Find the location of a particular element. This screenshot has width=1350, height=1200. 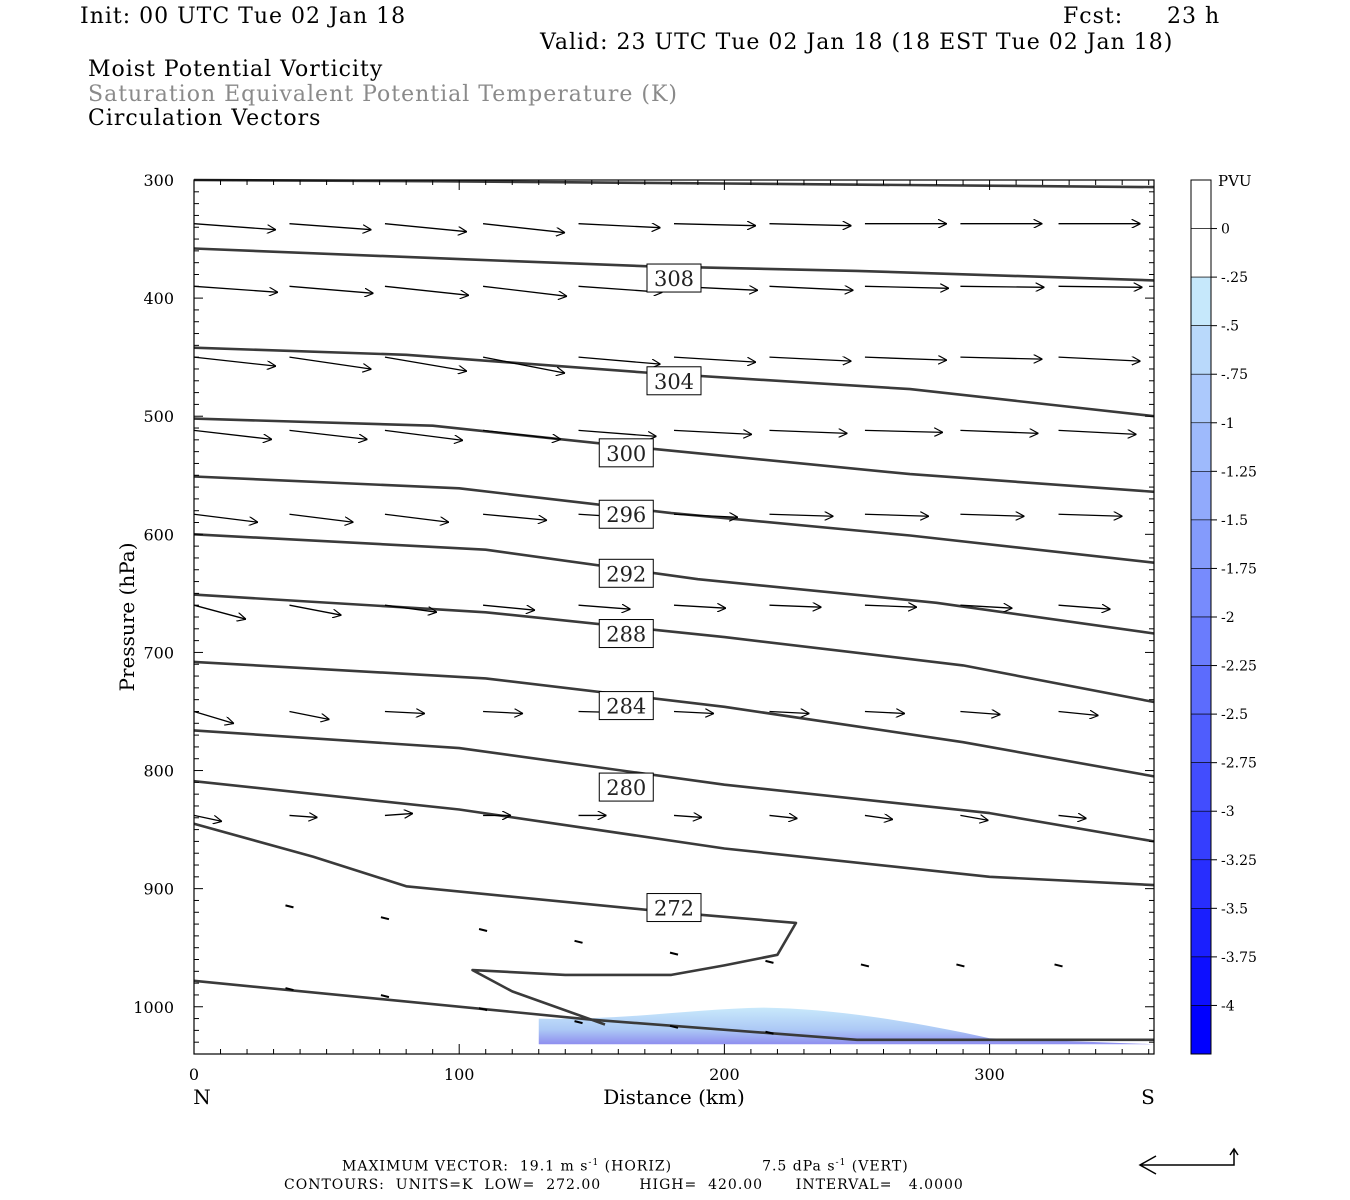

contour-label: 280 is located at coordinates (626, 788).